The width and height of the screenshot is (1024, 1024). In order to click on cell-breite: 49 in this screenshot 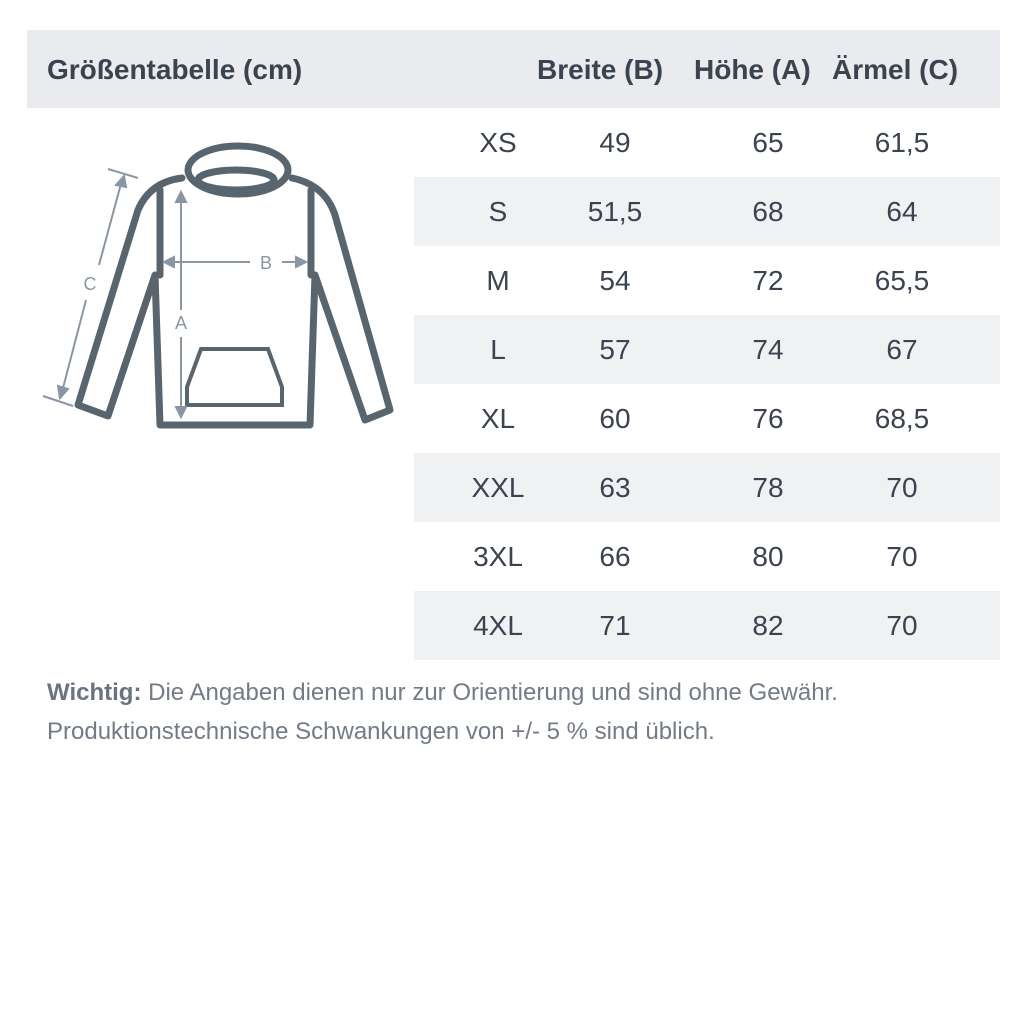, I will do `click(615, 142)`.